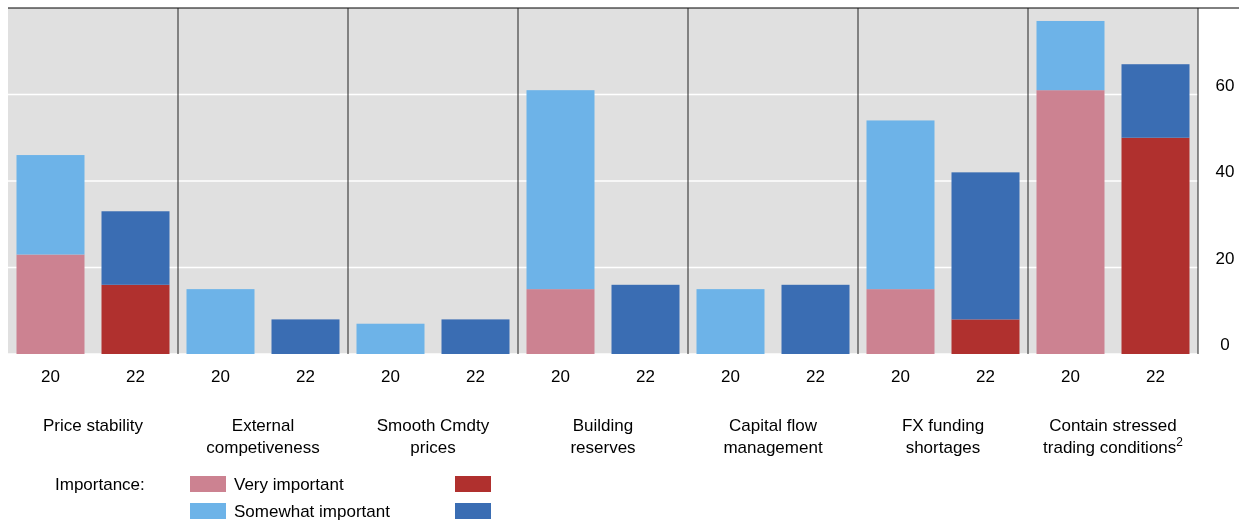 The image size is (1241, 523). What do you see at coordinates (1113, 436) in the screenshot?
I see `text: Contain stressed trading conditions$^{2}$` at bounding box center [1113, 436].